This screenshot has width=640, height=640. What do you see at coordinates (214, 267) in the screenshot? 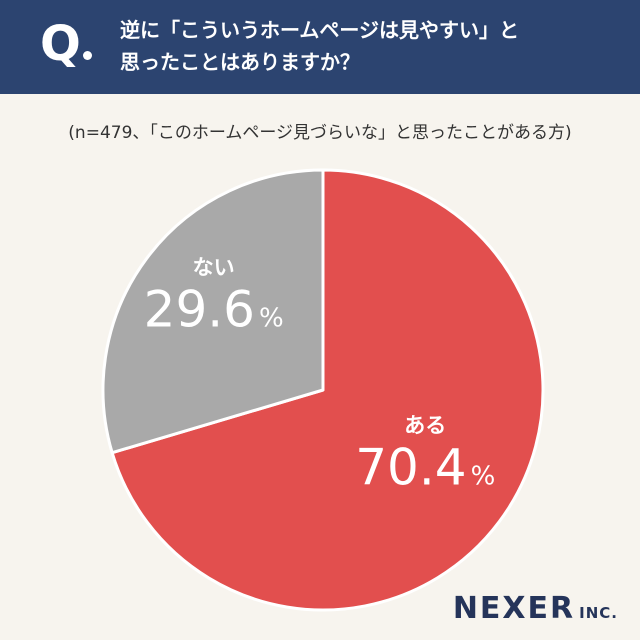
I see `slice-label-1: ない` at bounding box center [214, 267].